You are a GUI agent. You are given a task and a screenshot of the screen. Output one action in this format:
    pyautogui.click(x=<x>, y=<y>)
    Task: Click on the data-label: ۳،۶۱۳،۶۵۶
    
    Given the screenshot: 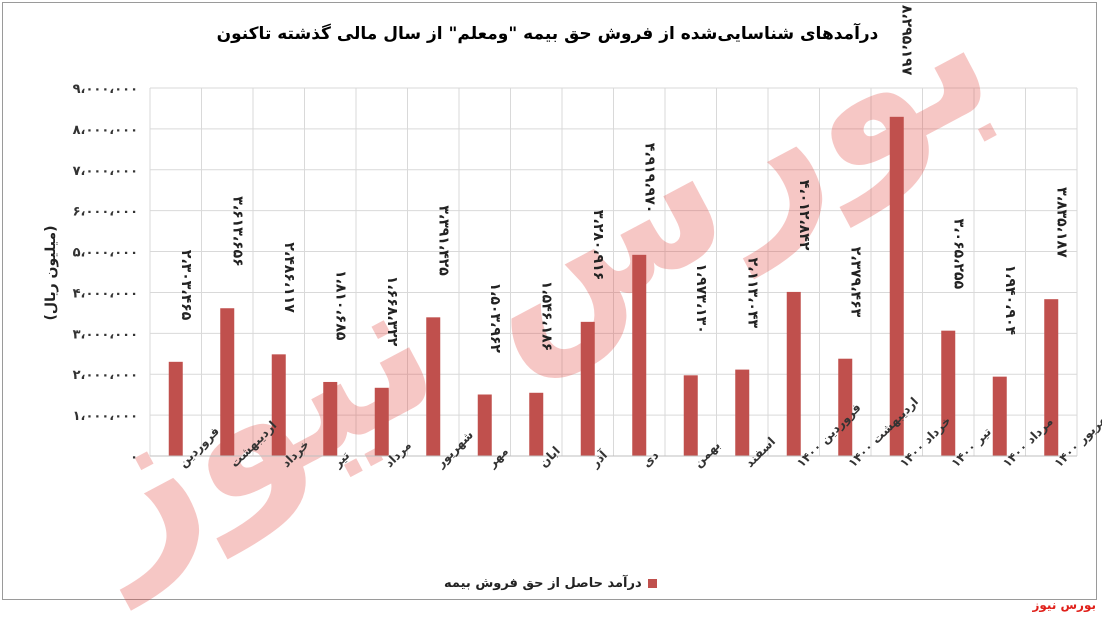 What is the action you would take?
    pyautogui.click(x=237, y=231)
    